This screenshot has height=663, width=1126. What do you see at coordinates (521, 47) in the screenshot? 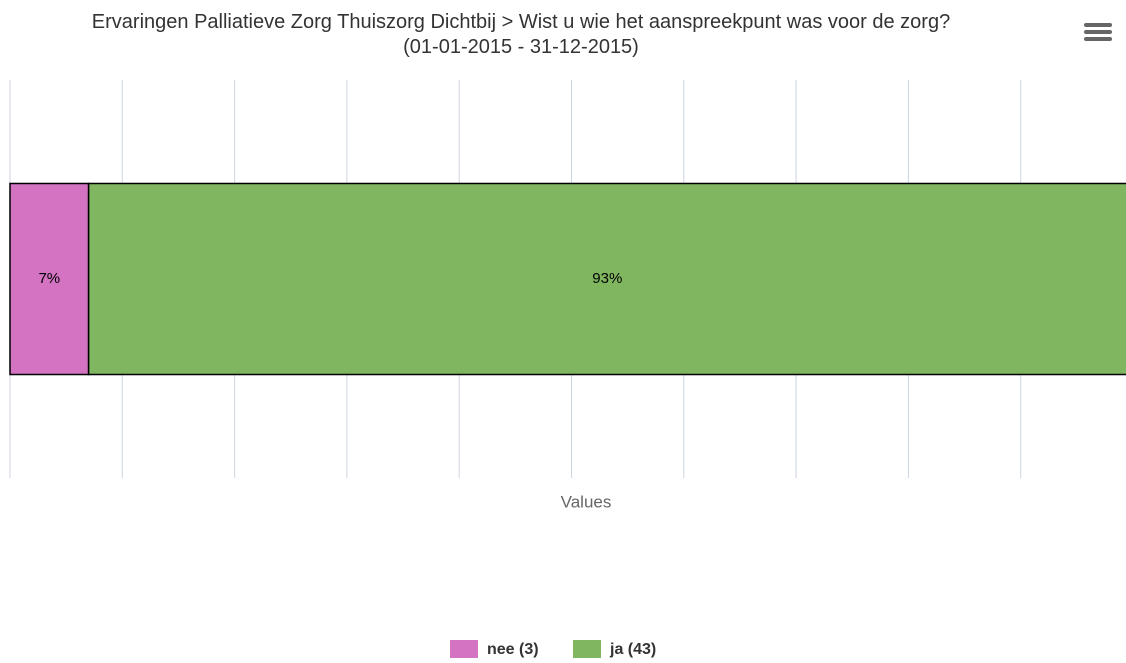
I see `chart-subtitle: (01-01-2015 - 31-12-2015)` at bounding box center [521, 47].